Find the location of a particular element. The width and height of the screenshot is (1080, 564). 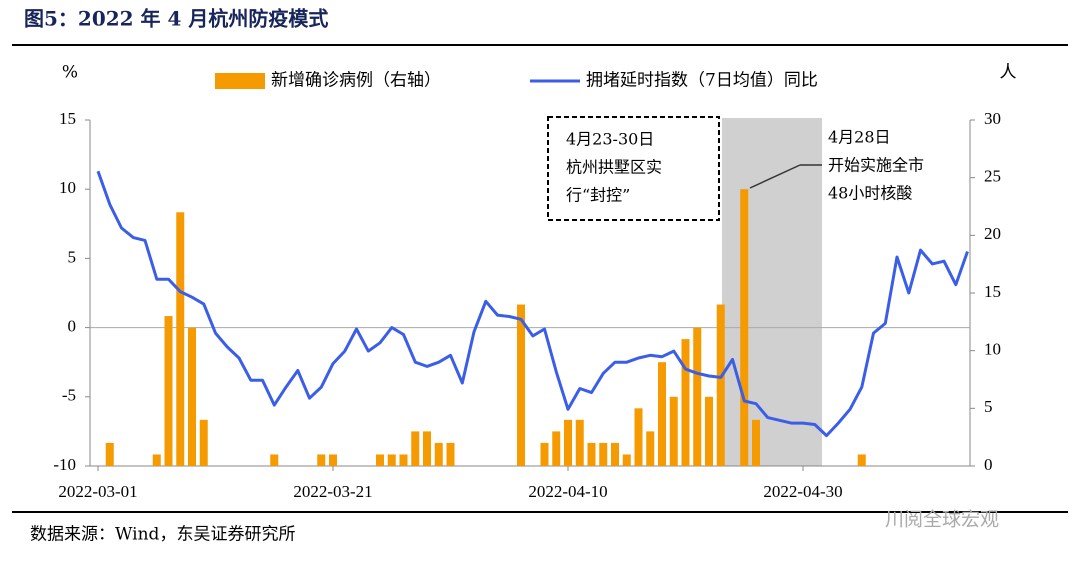

watermark: 川阅全球宏观 is located at coordinates (942, 520).